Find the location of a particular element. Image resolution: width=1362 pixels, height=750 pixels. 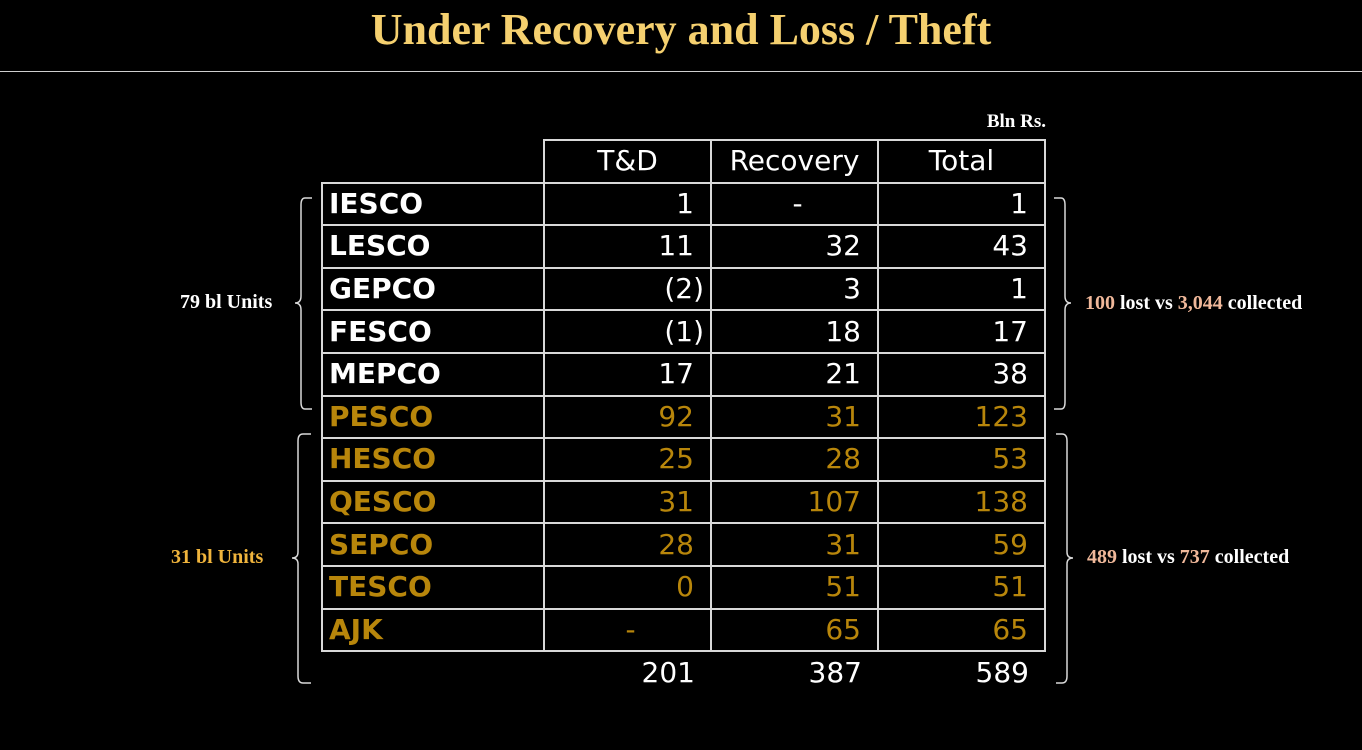

bottom-lost-value: 489 is located at coordinates (1102, 557).